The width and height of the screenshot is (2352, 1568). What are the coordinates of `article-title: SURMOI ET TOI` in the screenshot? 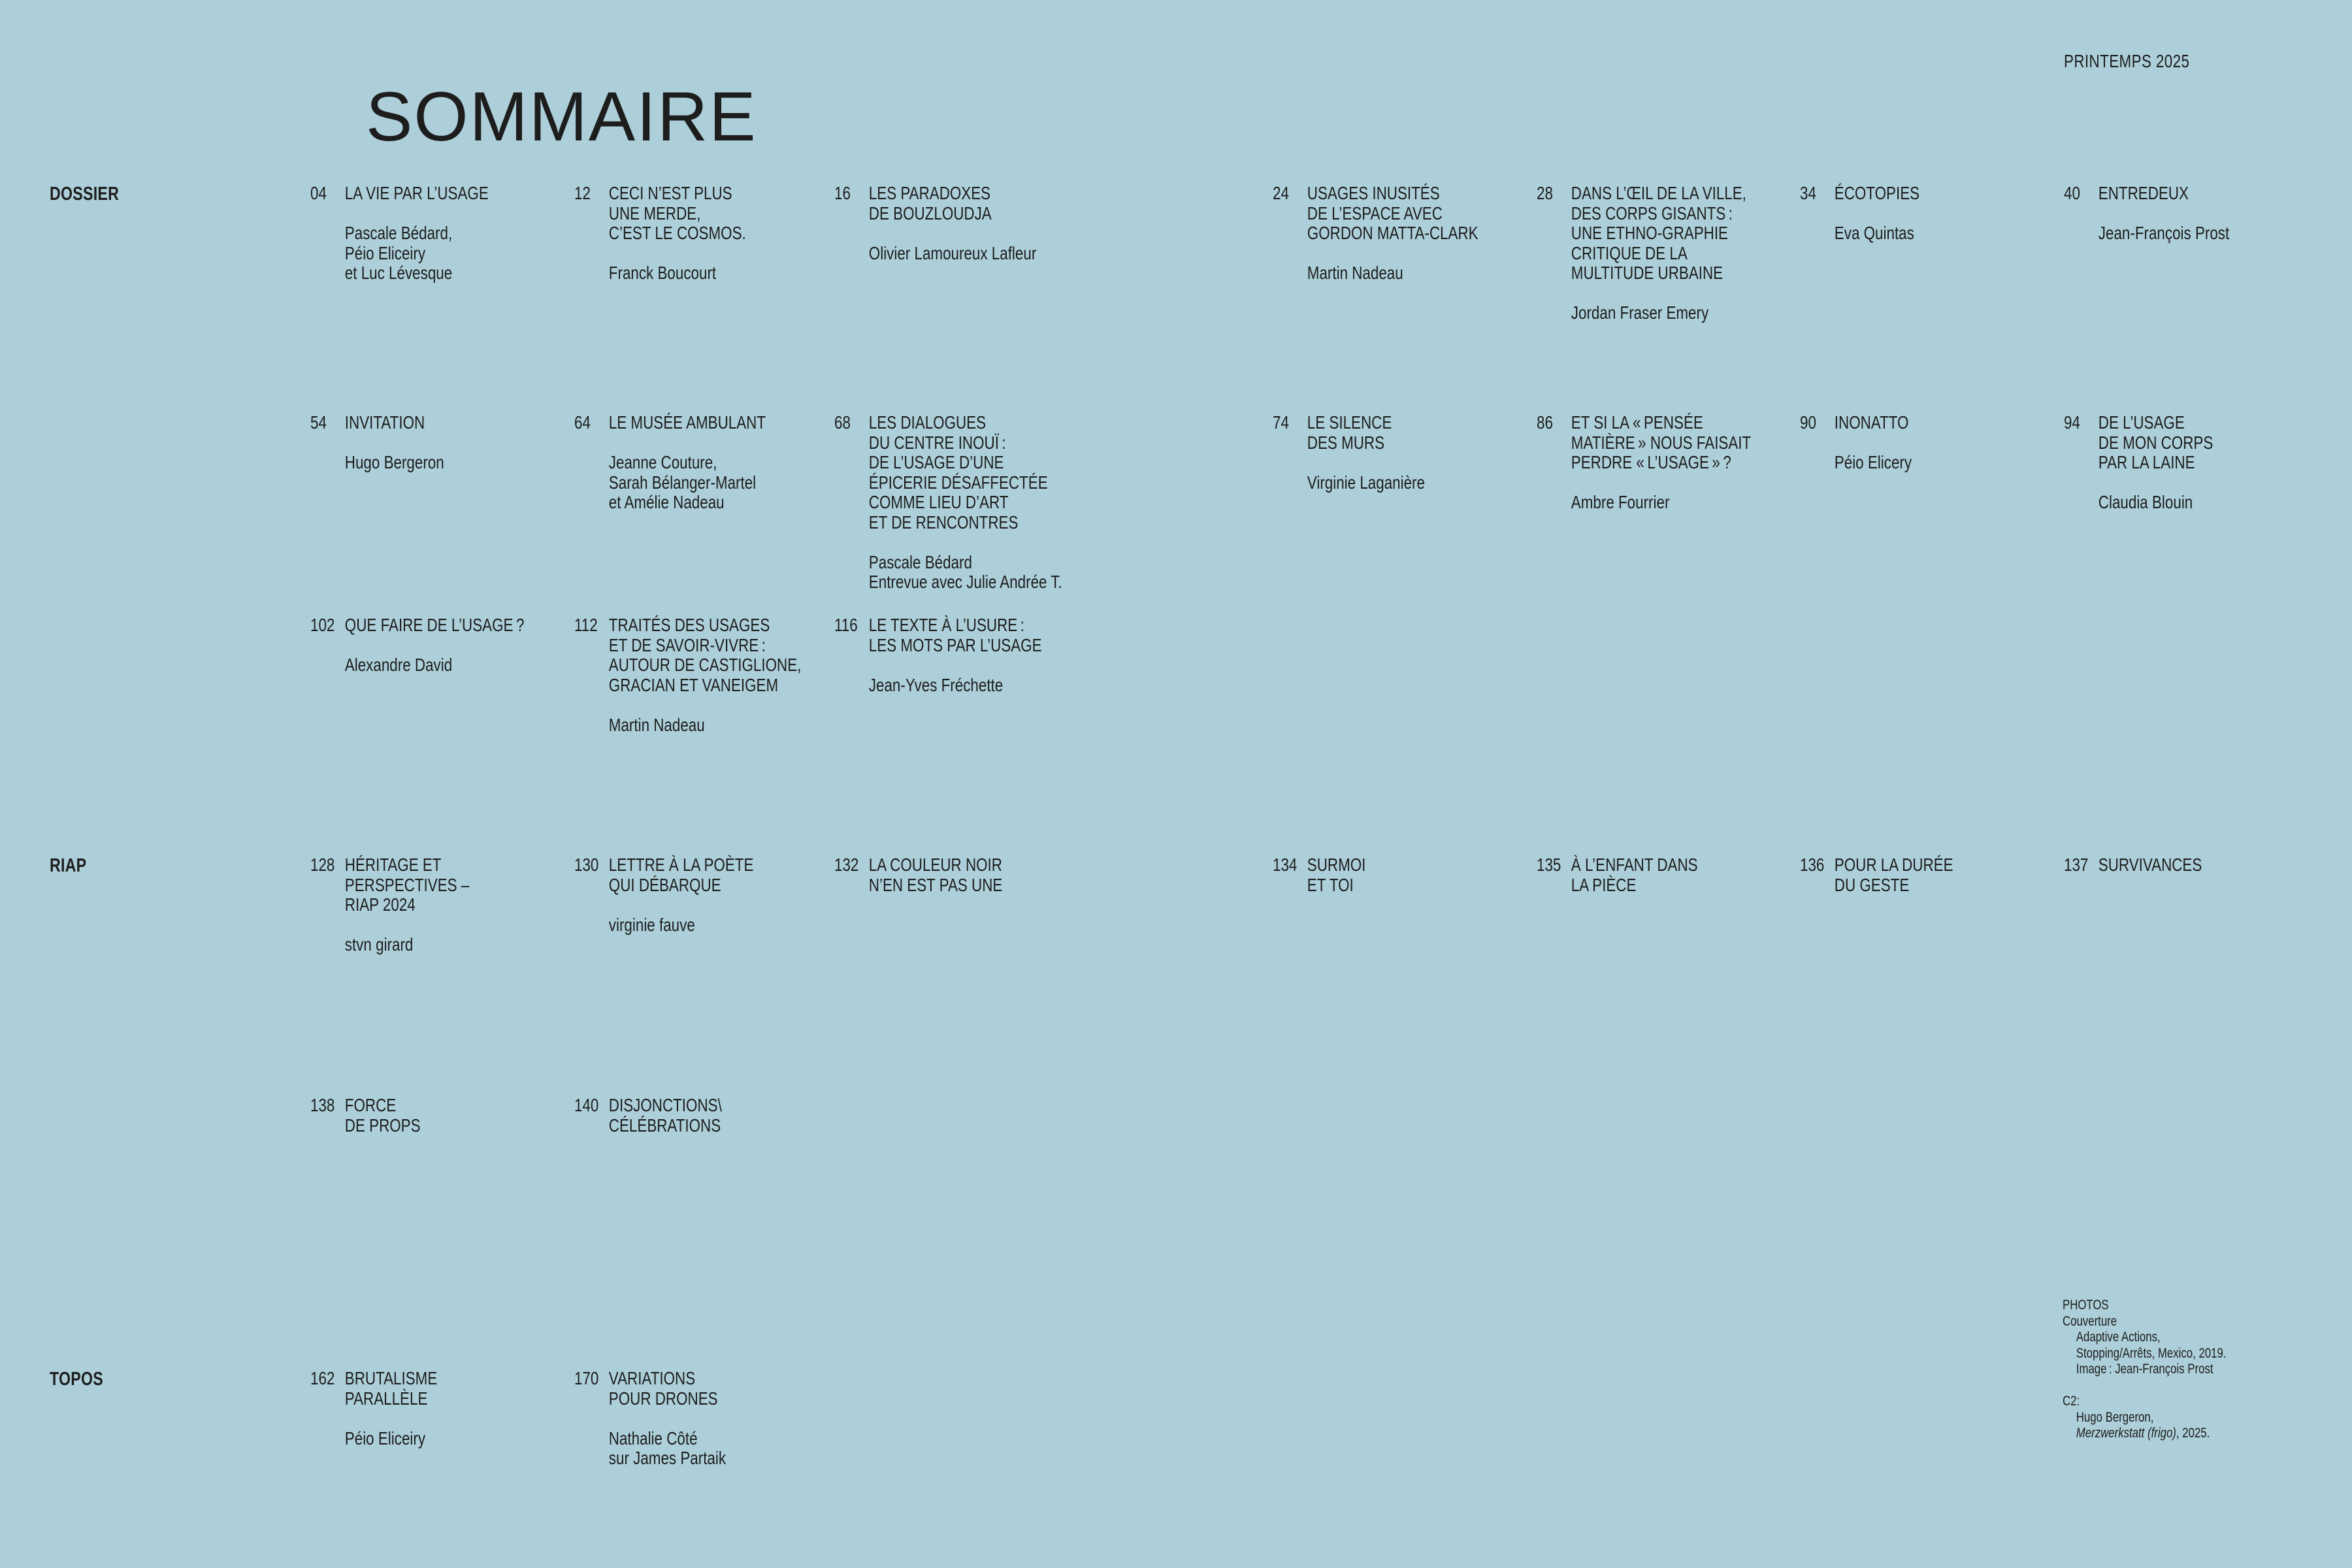 It's located at (1336, 875).